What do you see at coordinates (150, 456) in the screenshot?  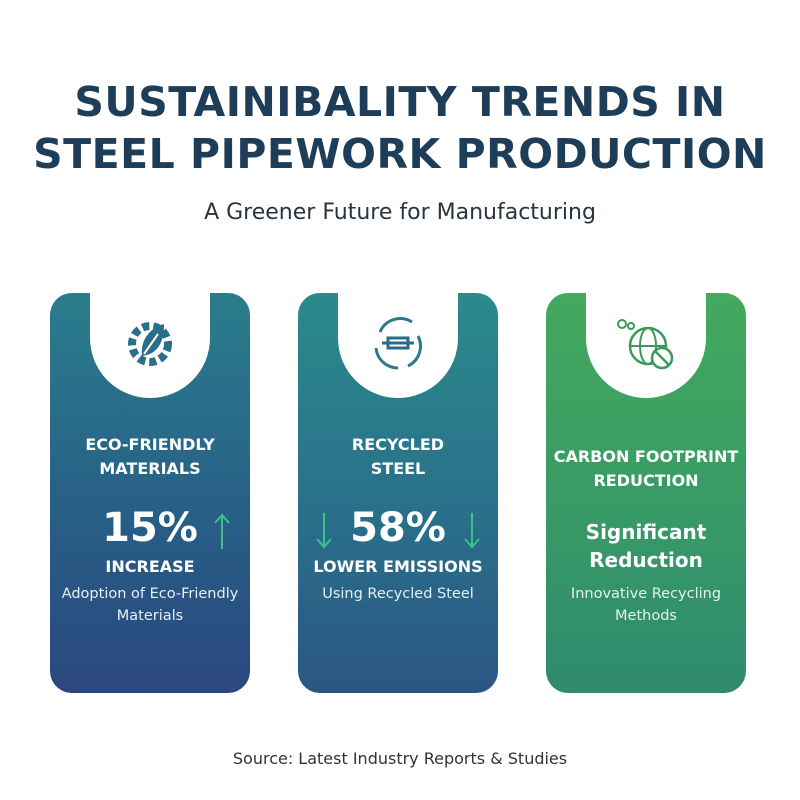 I see `card-heading: ECO-FRIENDLY MATERIALS` at bounding box center [150, 456].